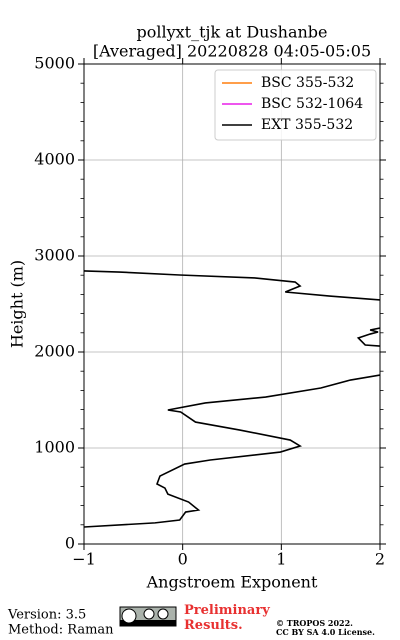 The image size is (400, 640). Describe the element at coordinates (380, 559) in the screenshot. I see `x-tick-label: 2` at that location.